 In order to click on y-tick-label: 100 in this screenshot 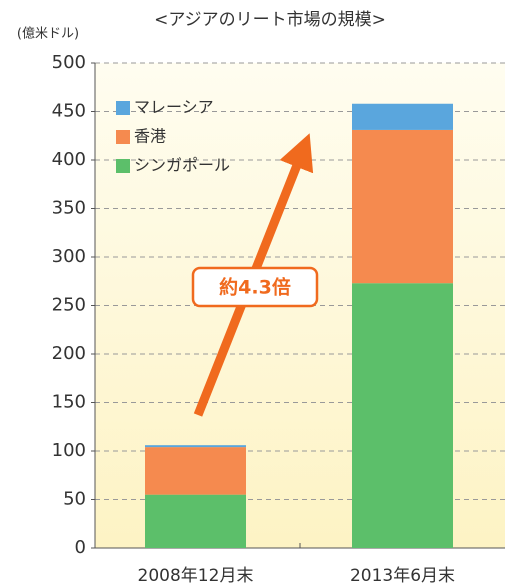, I will do `click(69, 450)`.